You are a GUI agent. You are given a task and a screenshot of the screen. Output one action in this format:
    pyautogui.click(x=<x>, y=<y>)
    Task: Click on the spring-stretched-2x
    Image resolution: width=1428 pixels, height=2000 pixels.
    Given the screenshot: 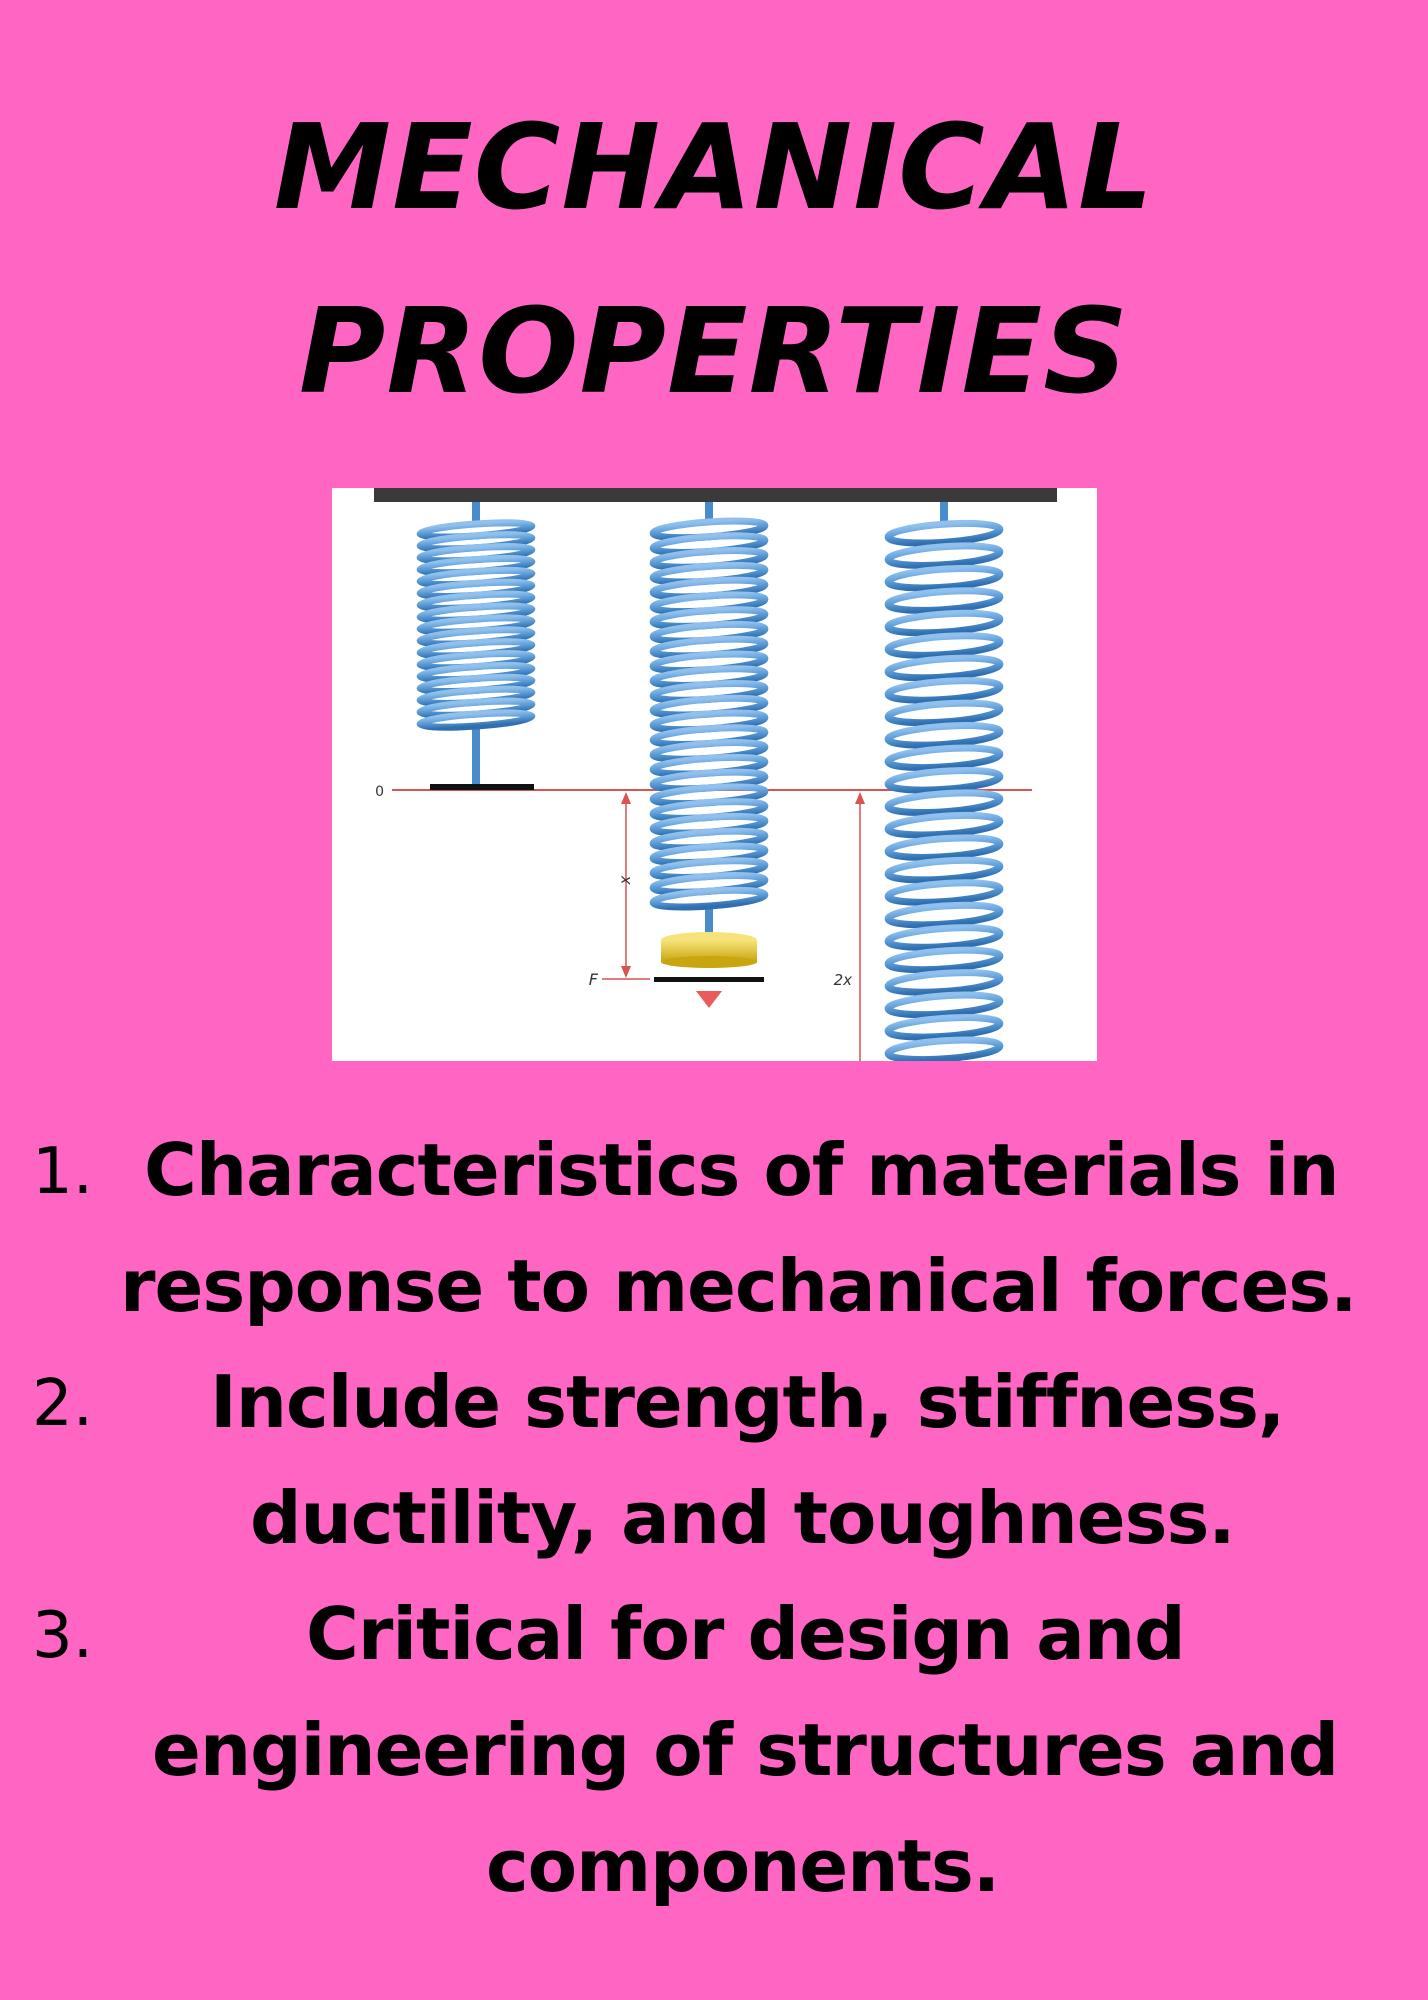 What is the action you would take?
    pyautogui.click(x=944, y=781)
    